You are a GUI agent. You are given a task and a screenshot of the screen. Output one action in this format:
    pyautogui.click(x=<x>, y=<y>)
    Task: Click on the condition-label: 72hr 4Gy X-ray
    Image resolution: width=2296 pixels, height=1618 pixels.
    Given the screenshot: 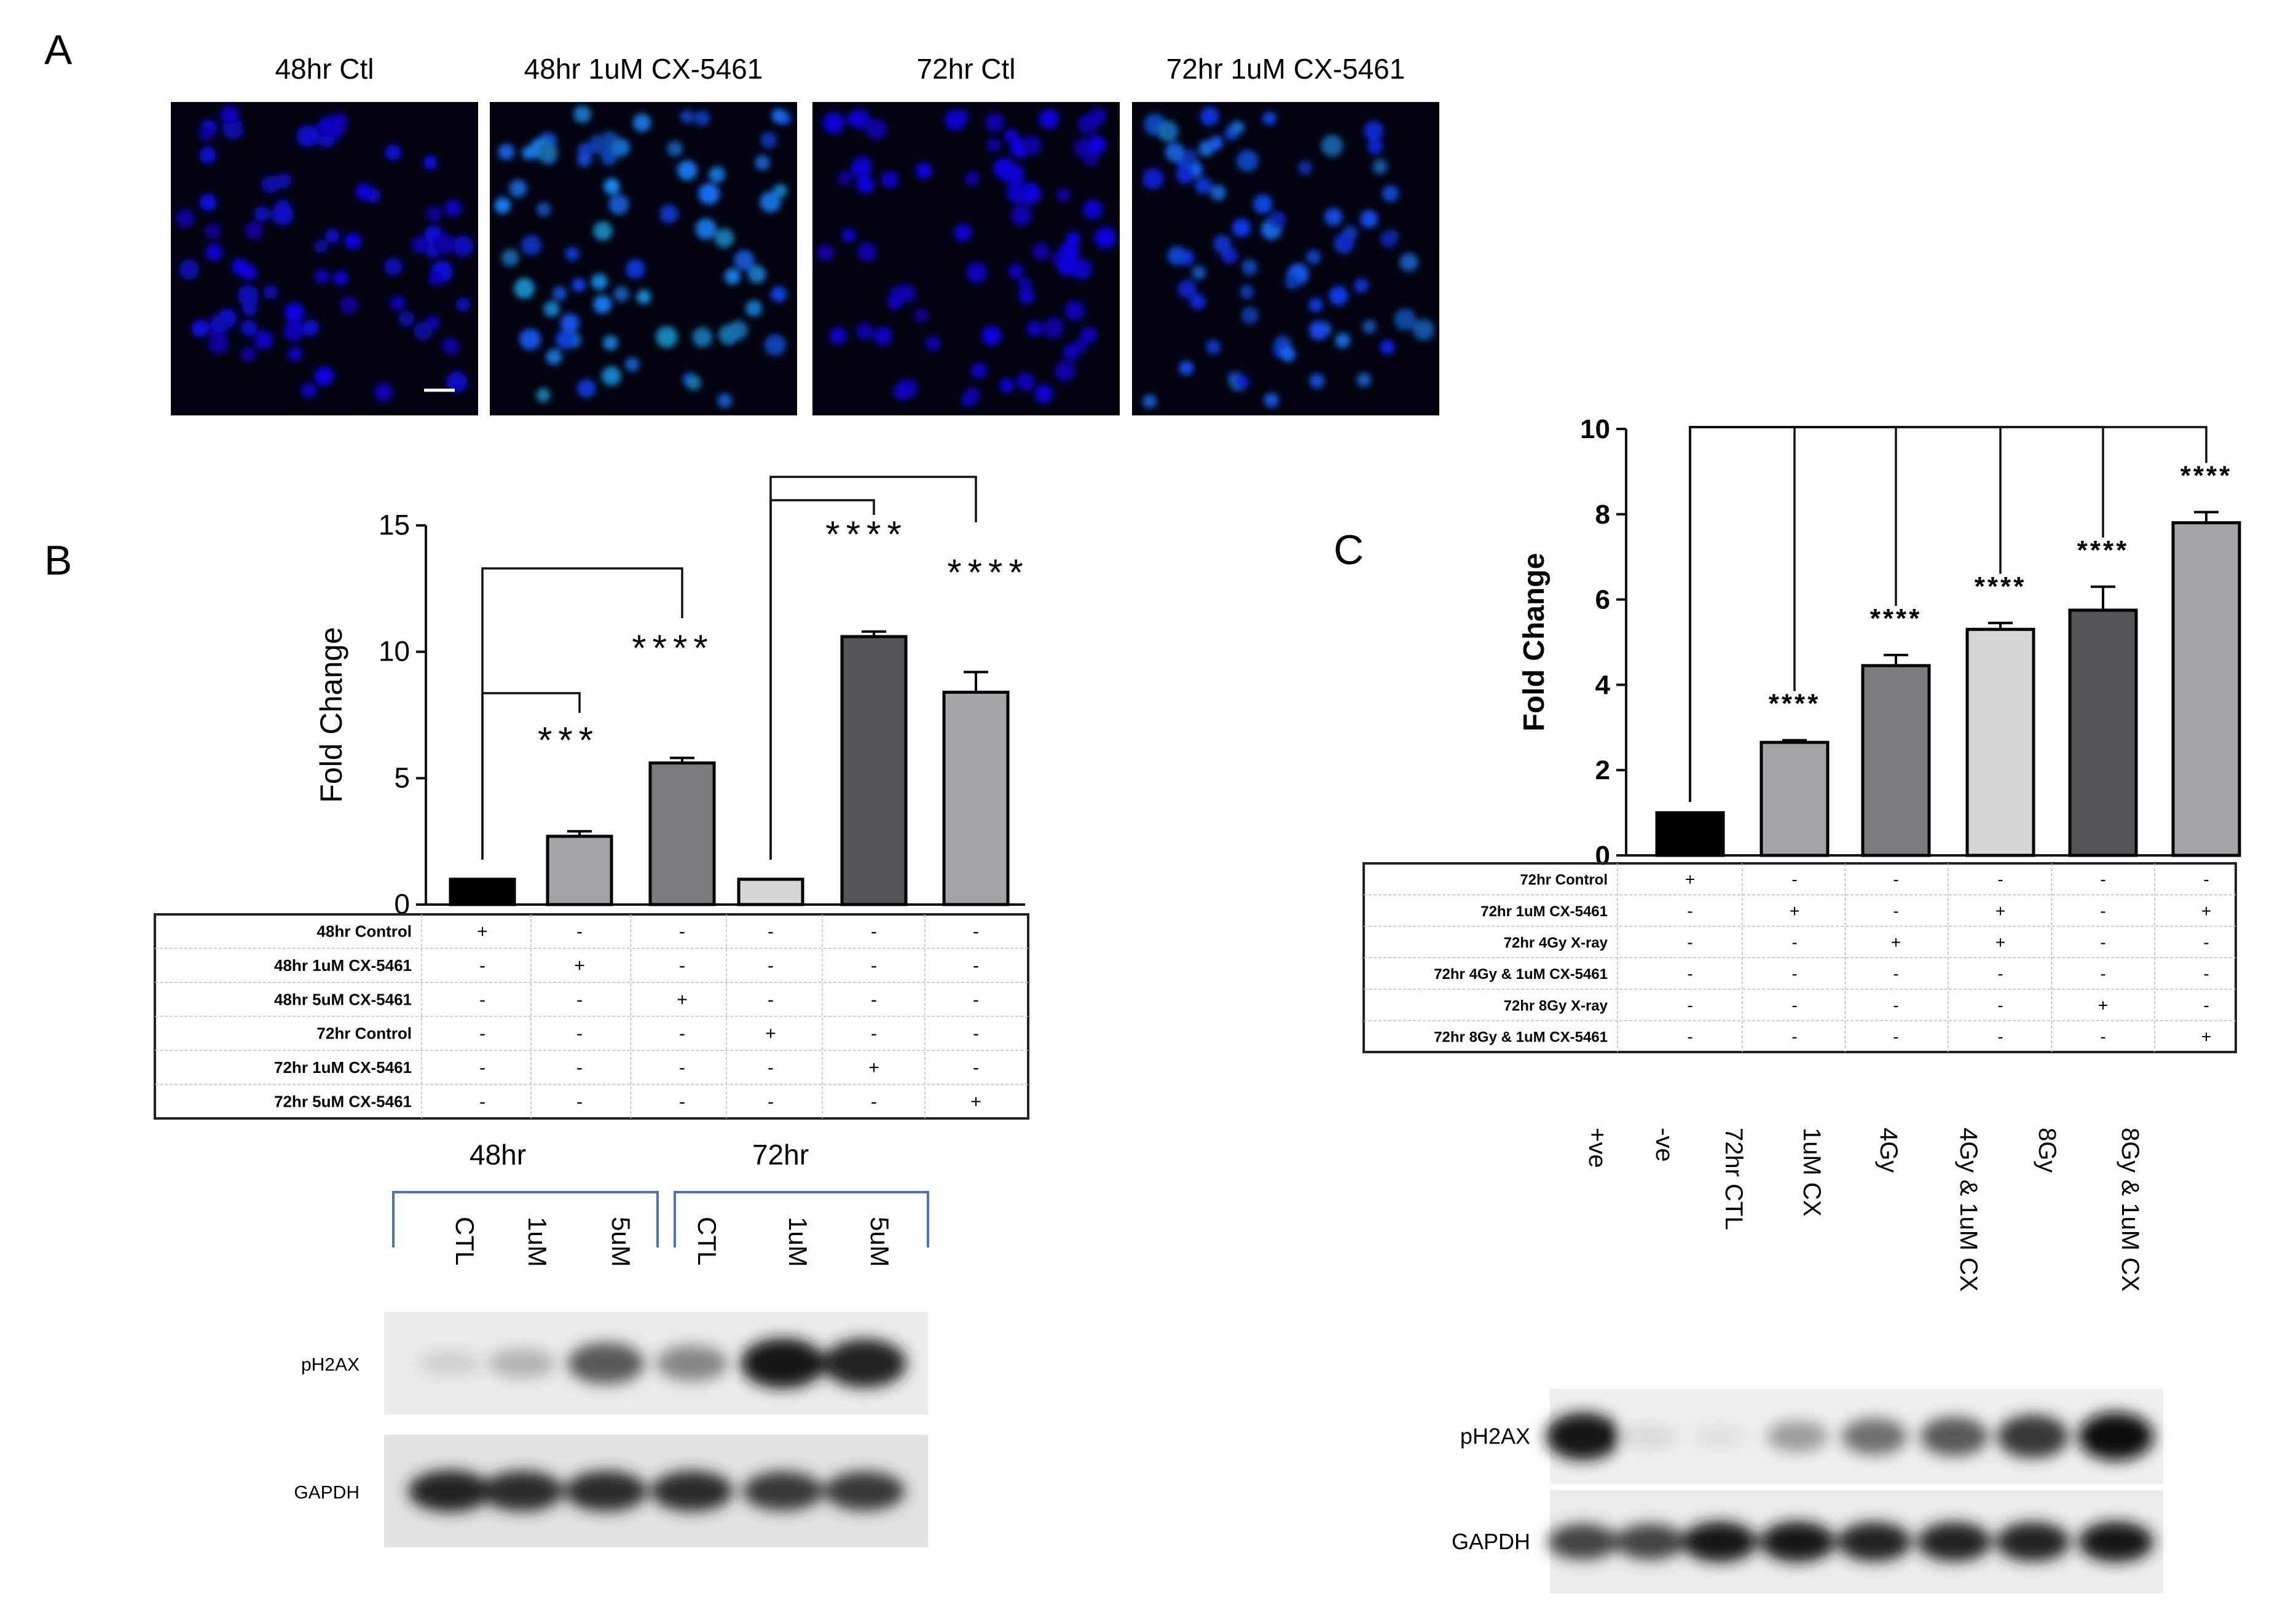 What is the action you would take?
    pyautogui.click(x=1556, y=943)
    